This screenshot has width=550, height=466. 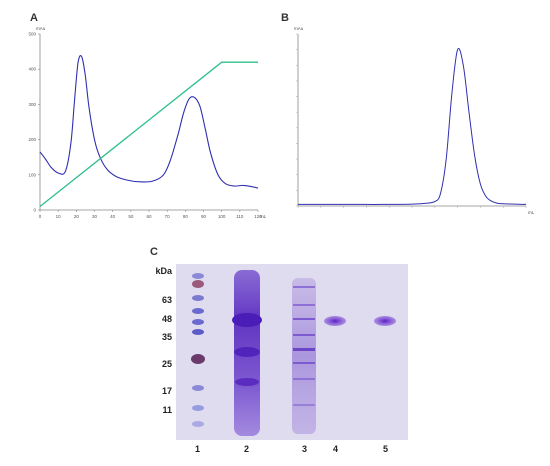 I want to click on x-tick-label: 20, so click(x=77, y=216).